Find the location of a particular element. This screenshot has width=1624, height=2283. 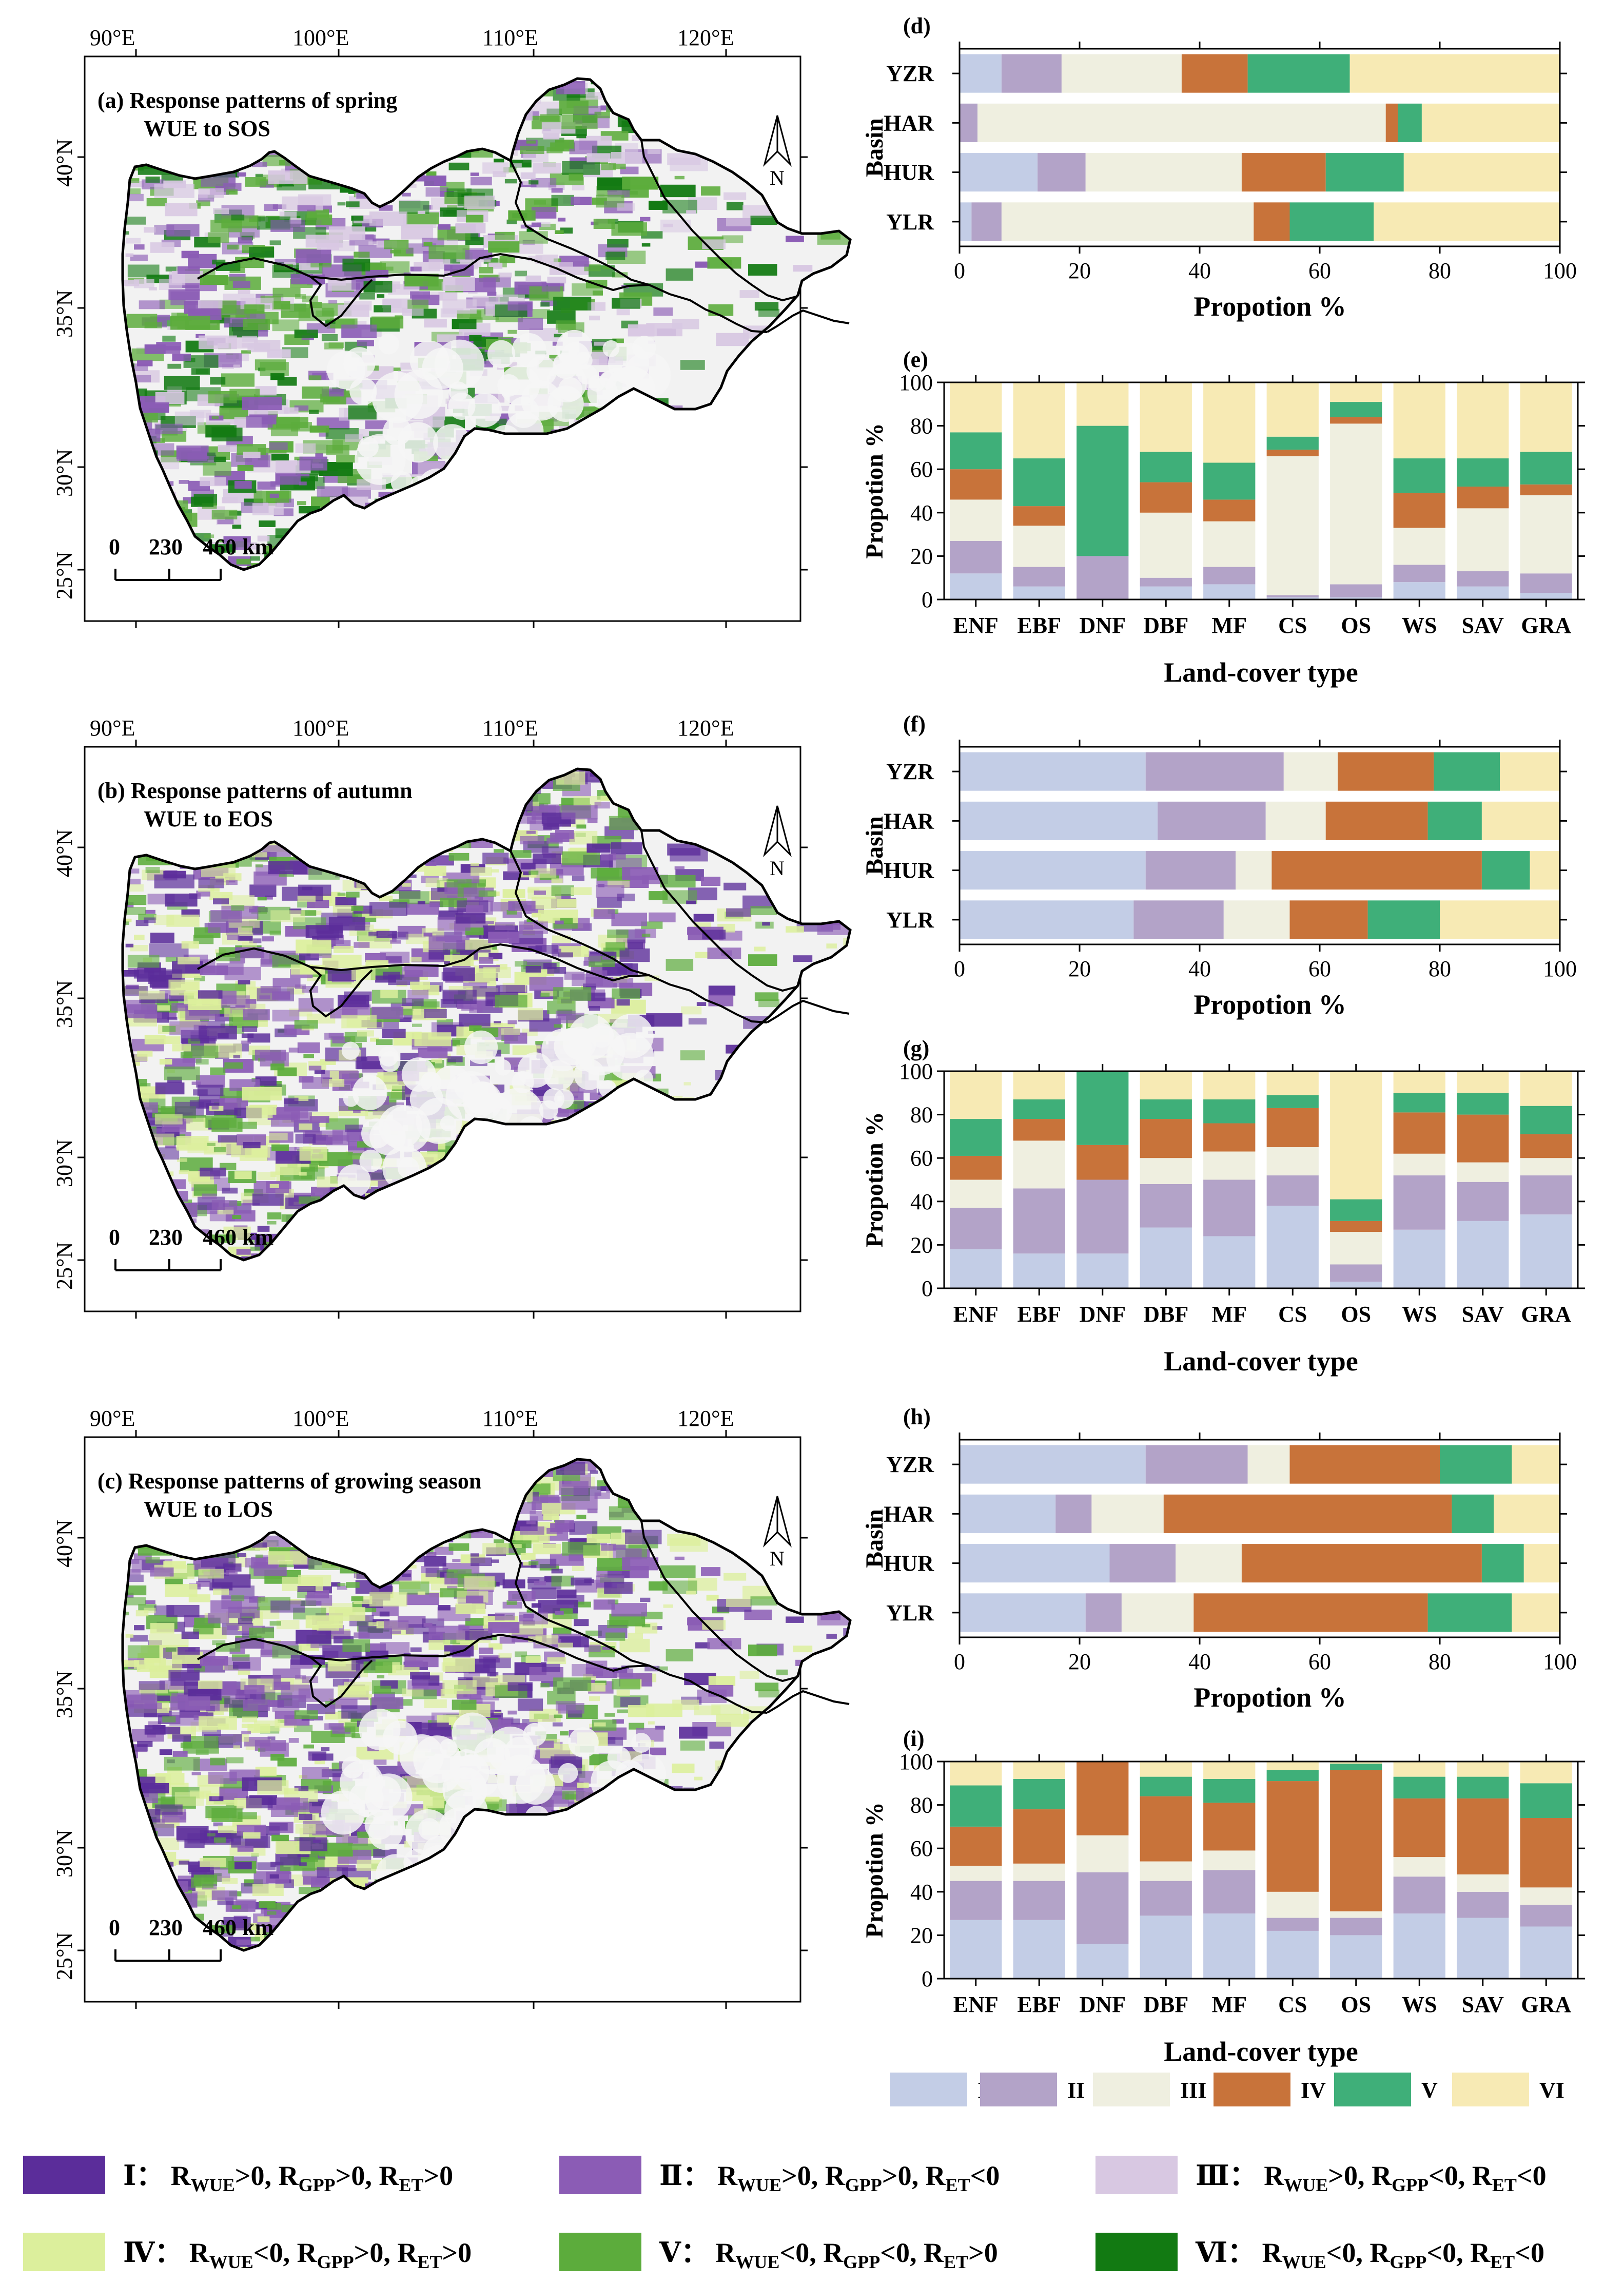

tick-label: 60 is located at coordinates (922, 1158).